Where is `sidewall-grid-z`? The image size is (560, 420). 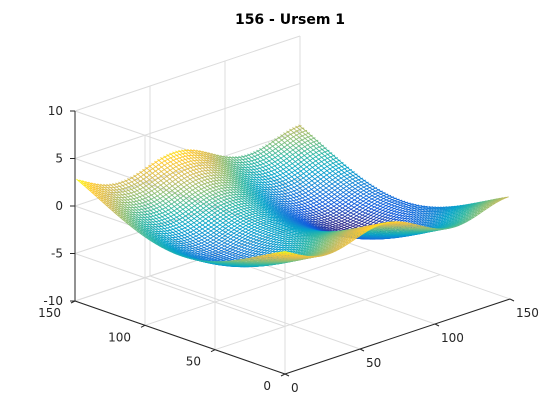 sidewall-grid-z is located at coordinates (180, 290).